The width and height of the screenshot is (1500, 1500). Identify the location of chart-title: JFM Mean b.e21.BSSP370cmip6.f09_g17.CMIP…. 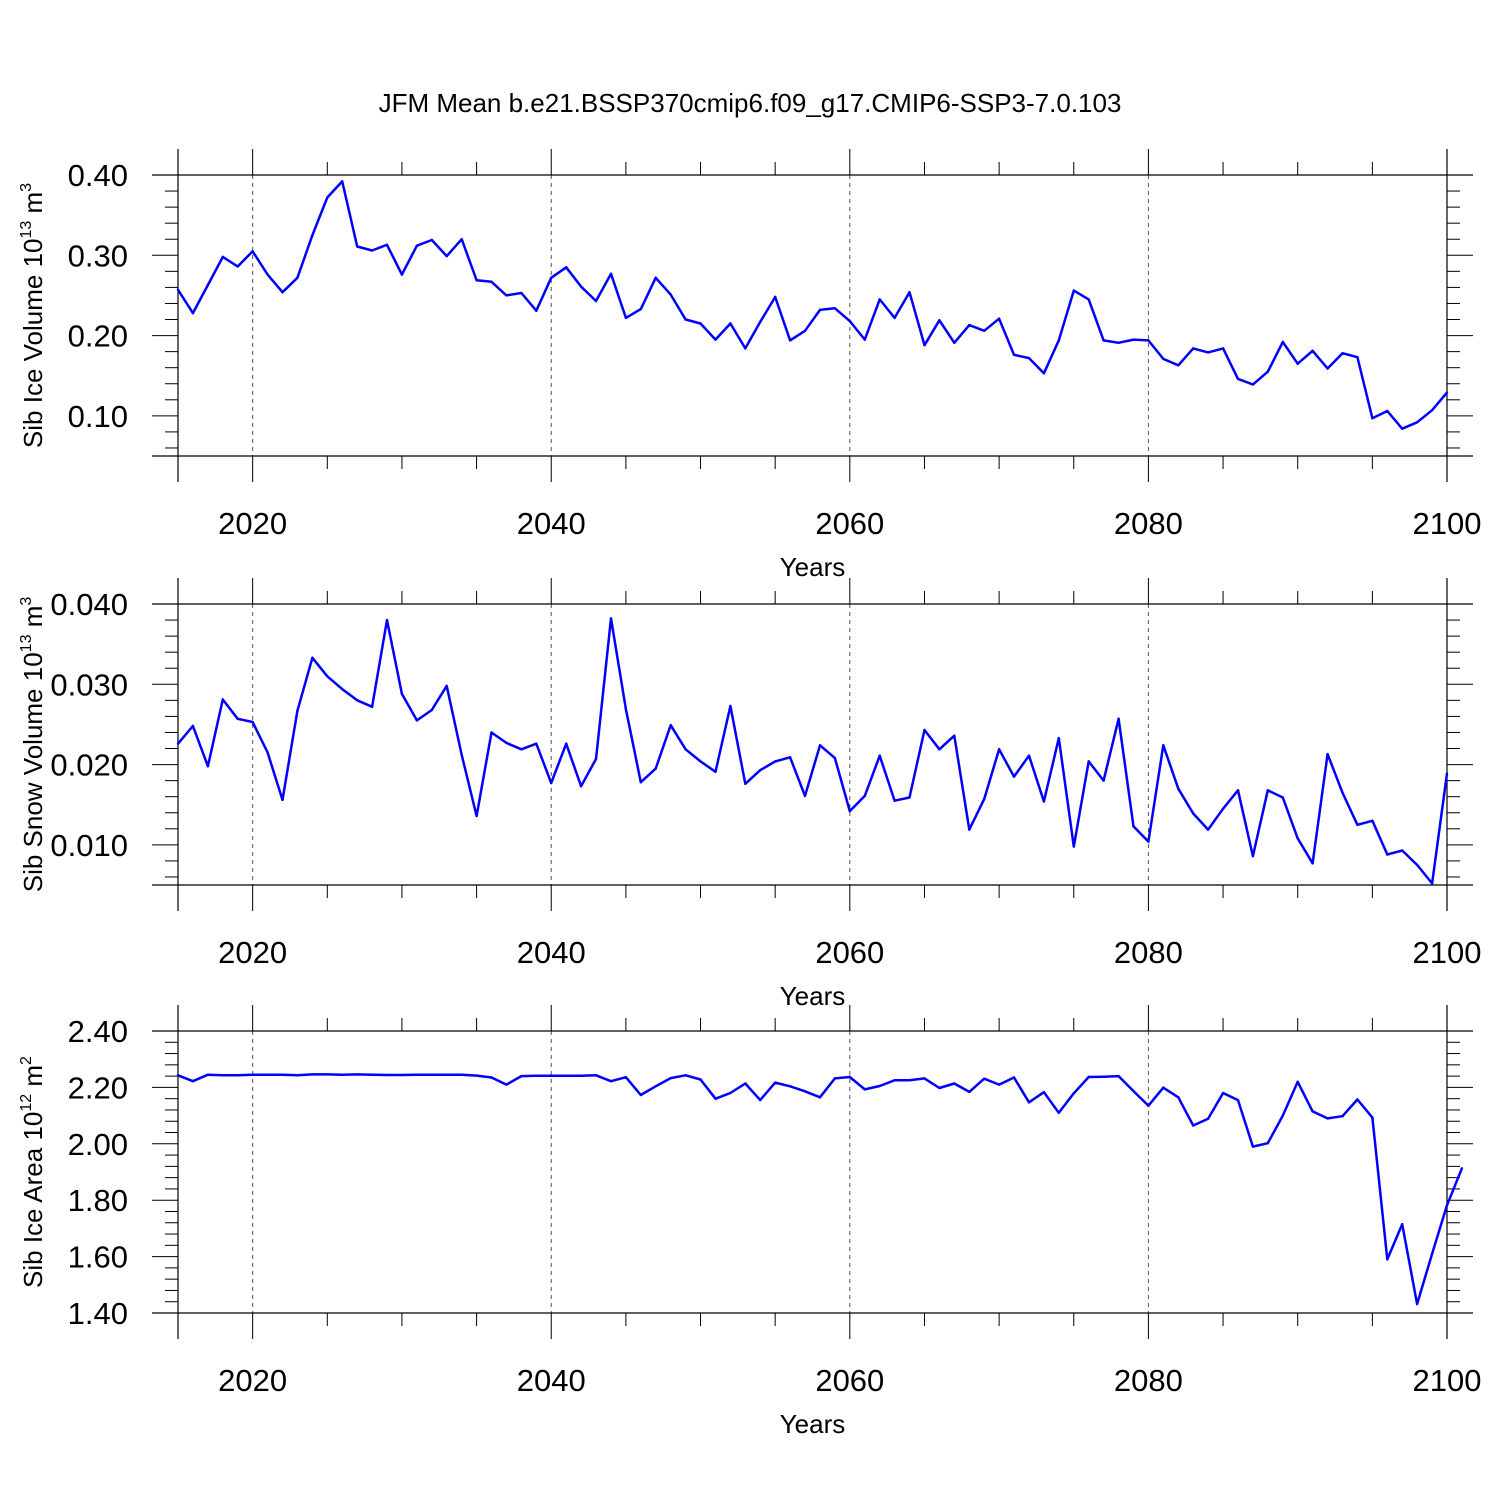
(750, 103).